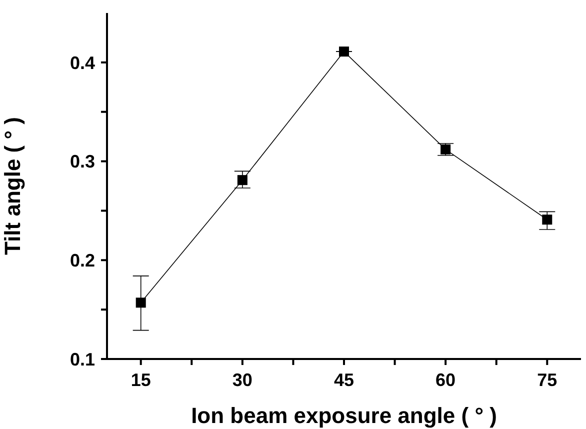 The height and width of the screenshot is (429, 586). Describe the element at coordinates (82, 260) in the screenshot. I see `y-tick-label: 0.2` at that location.